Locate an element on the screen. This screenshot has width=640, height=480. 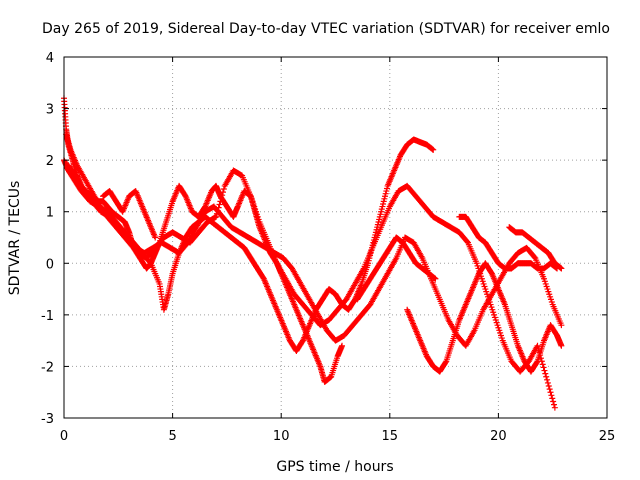
x-tick-label: 25 is located at coordinates (607, 436).